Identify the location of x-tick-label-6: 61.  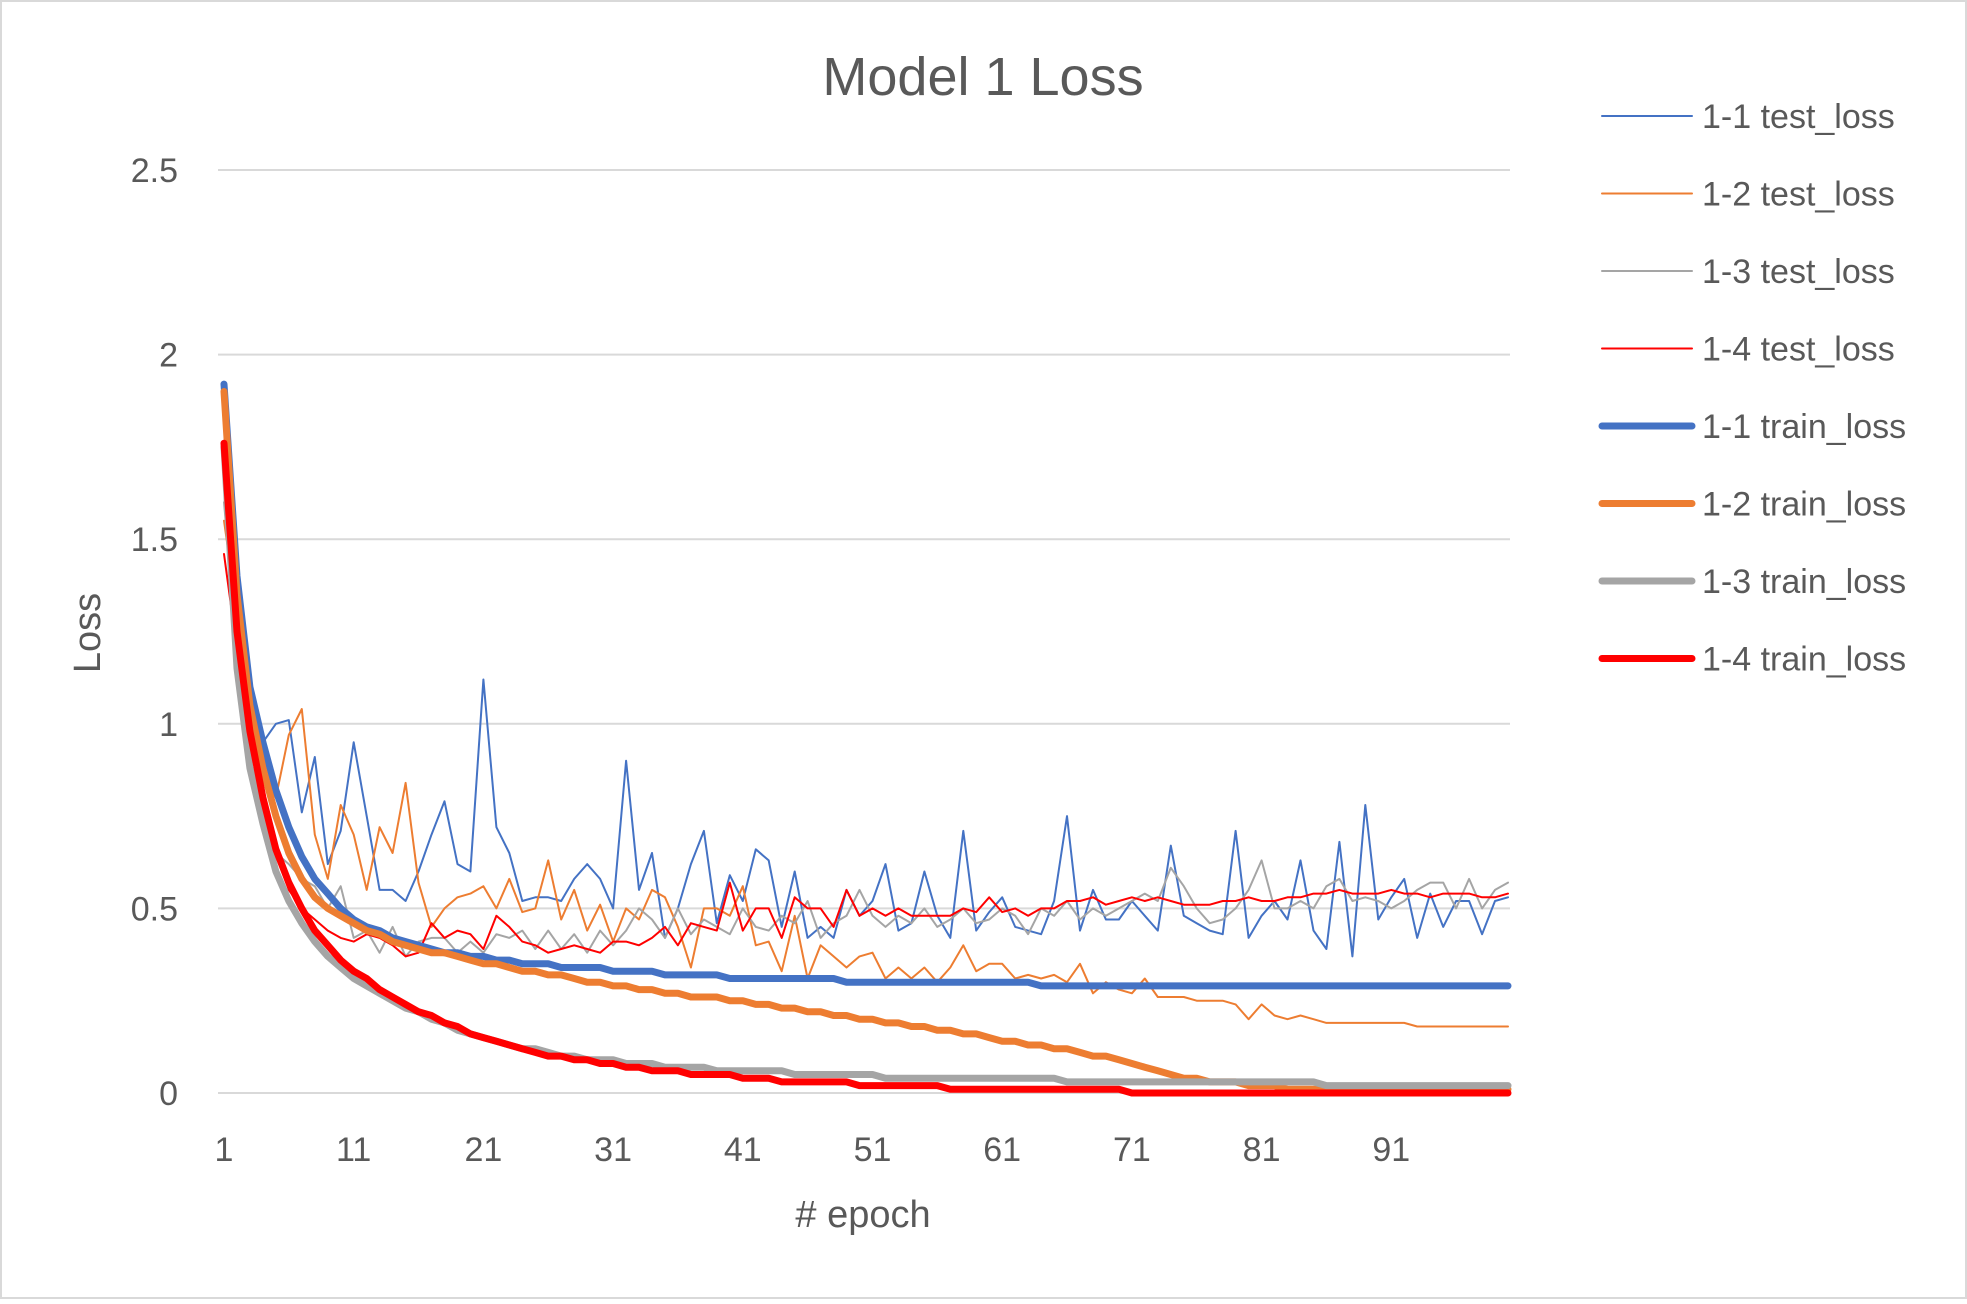
(1002, 1150).